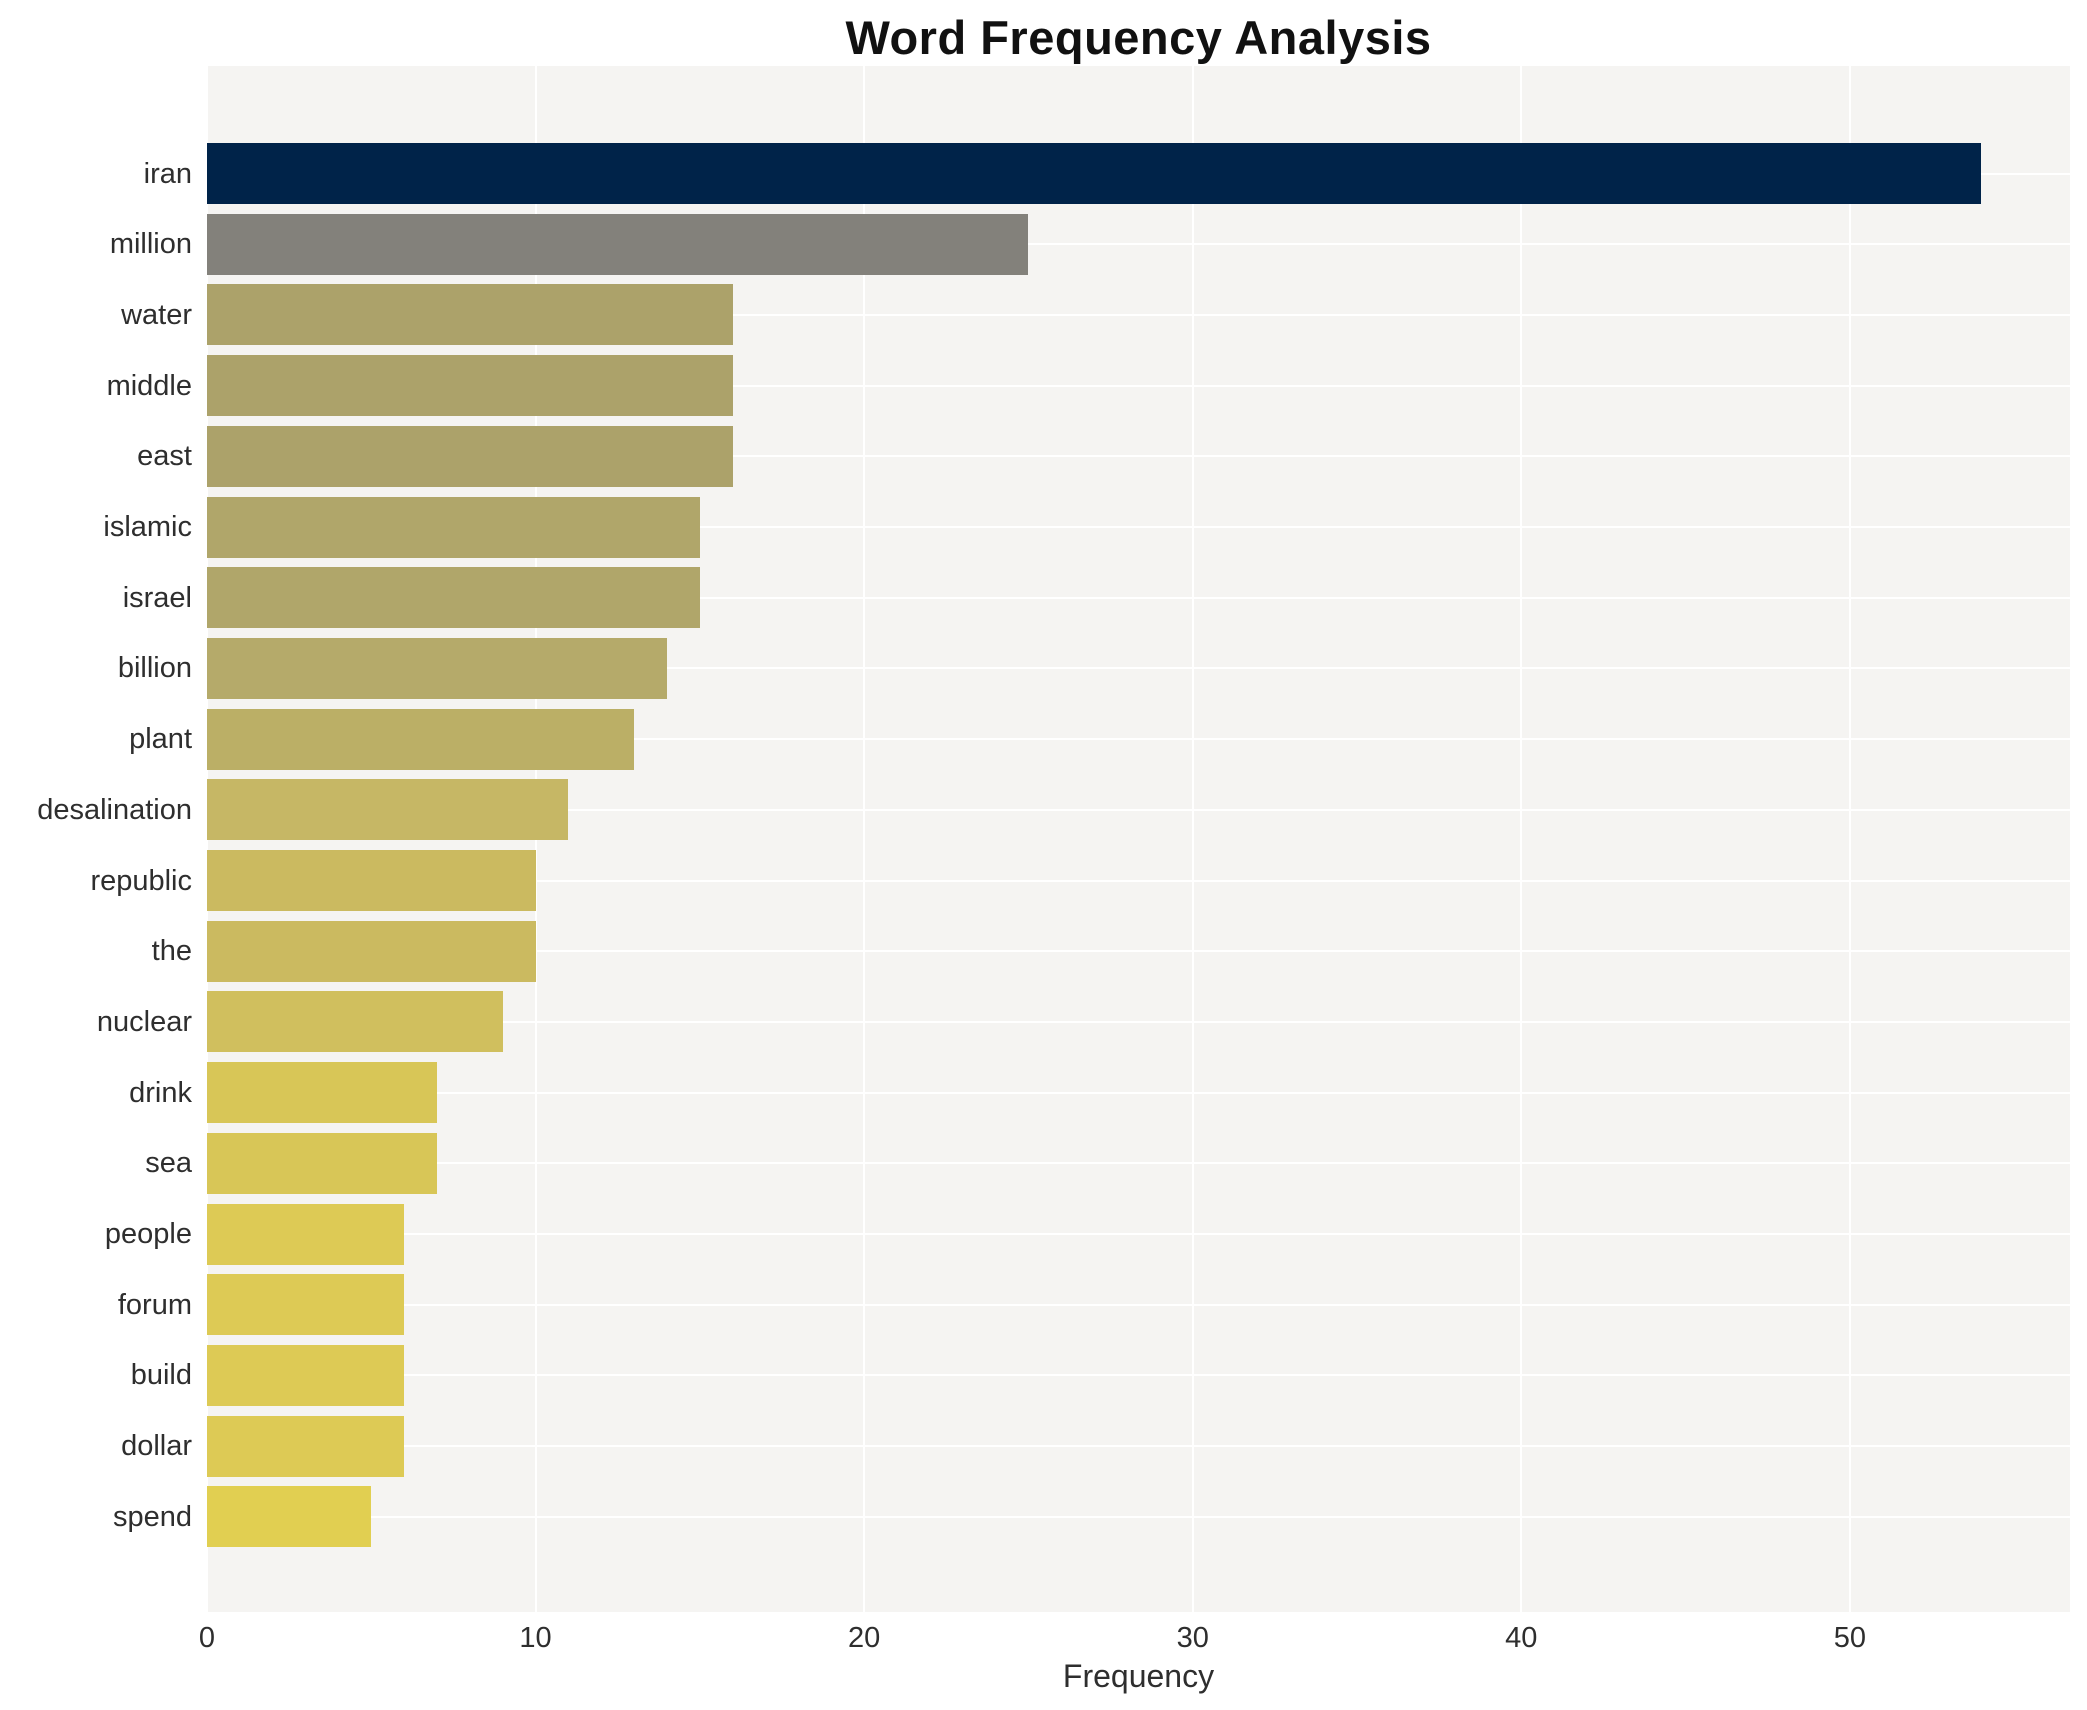 This screenshot has width=2087, height=1710. What do you see at coordinates (1094, 173) in the screenshot?
I see `bar-iran` at bounding box center [1094, 173].